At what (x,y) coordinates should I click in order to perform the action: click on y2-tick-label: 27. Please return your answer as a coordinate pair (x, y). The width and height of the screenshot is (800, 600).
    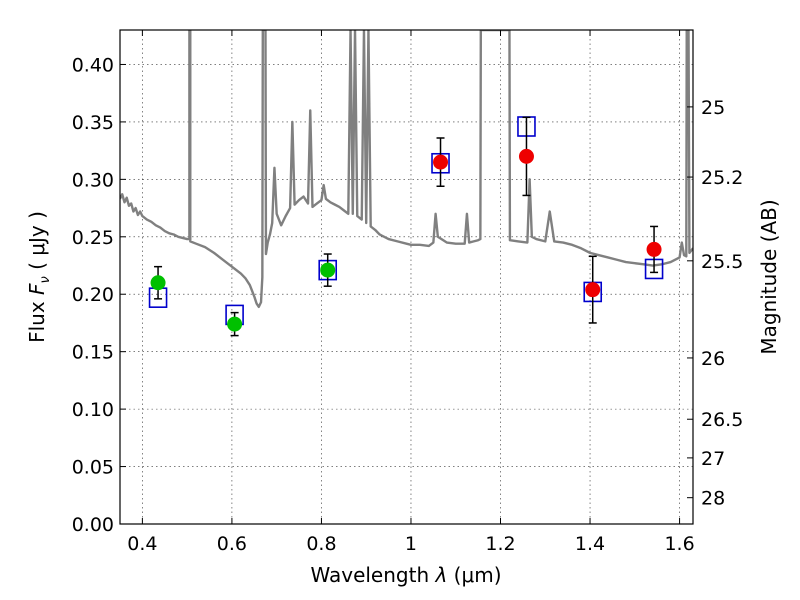
    Looking at the image, I should click on (713, 459).